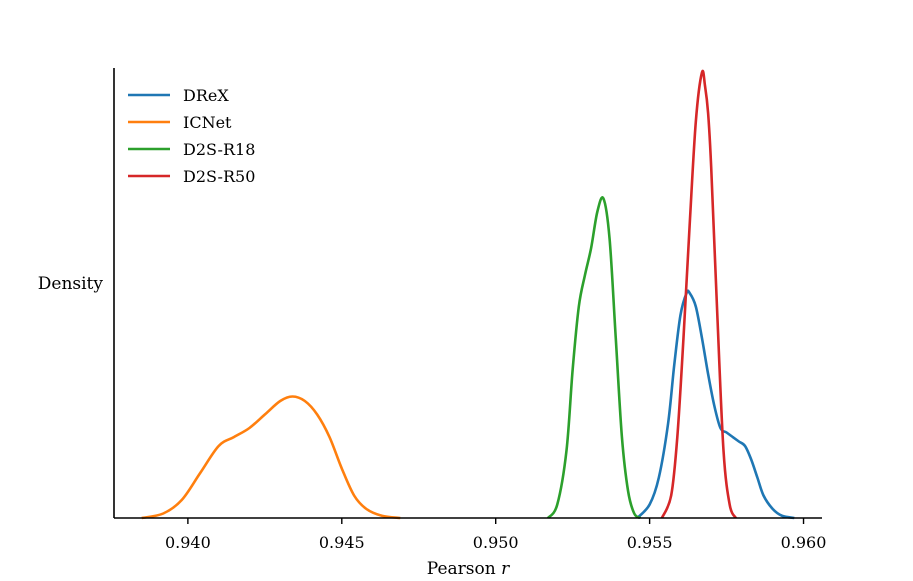 The width and height of the screenshot is (913, 581). I want to click on x-axis-label: Pearson r, so click(468, 569).